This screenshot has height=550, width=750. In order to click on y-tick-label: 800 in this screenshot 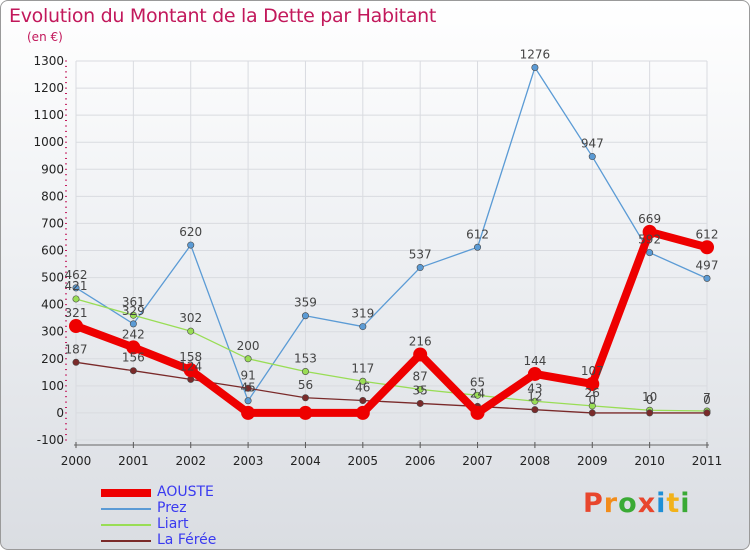, I will do `click(52, 196)`.